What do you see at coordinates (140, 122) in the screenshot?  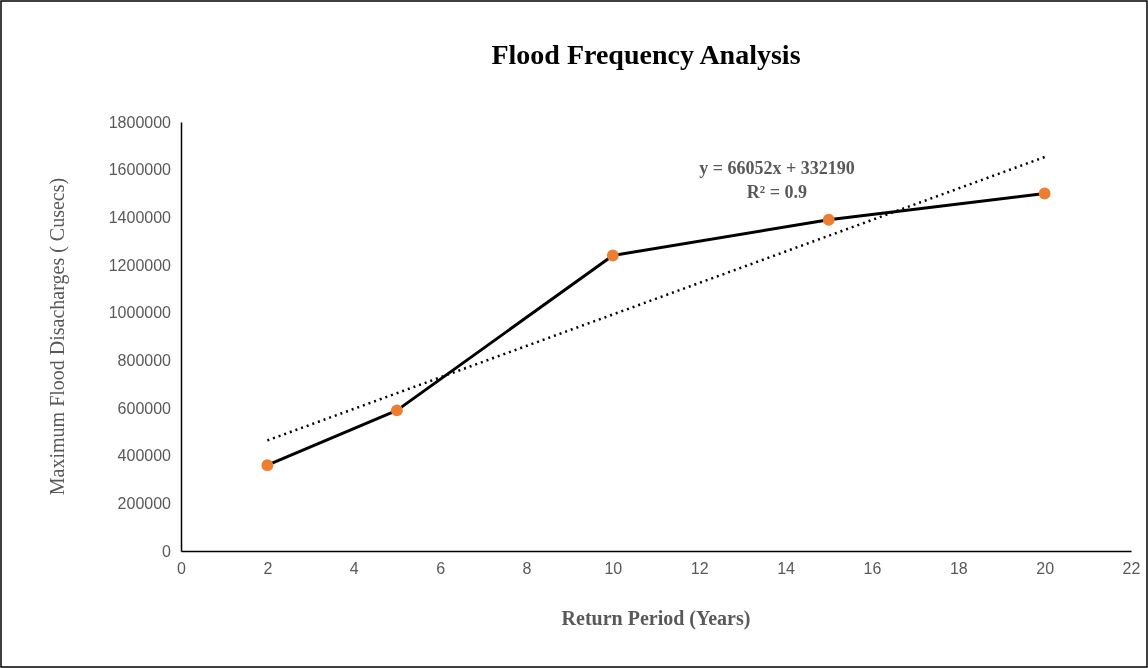 I see `y-tick-label: 1800000` at bounding box center [140, 122].